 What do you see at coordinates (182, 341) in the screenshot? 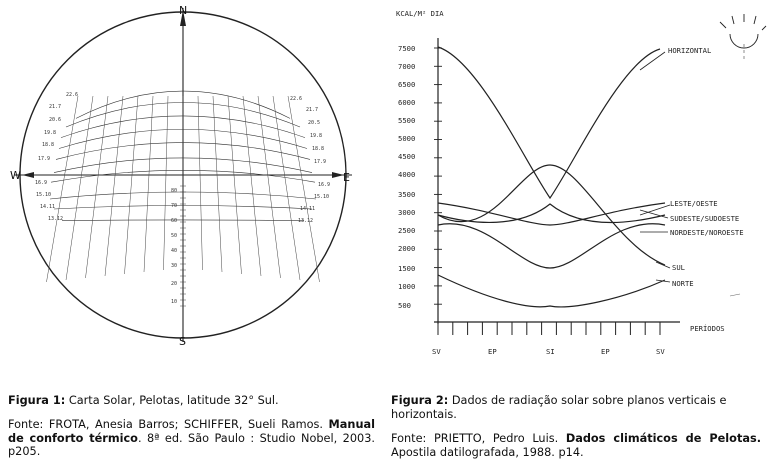
I see `south-label: S` at bounding box center [182, 341].